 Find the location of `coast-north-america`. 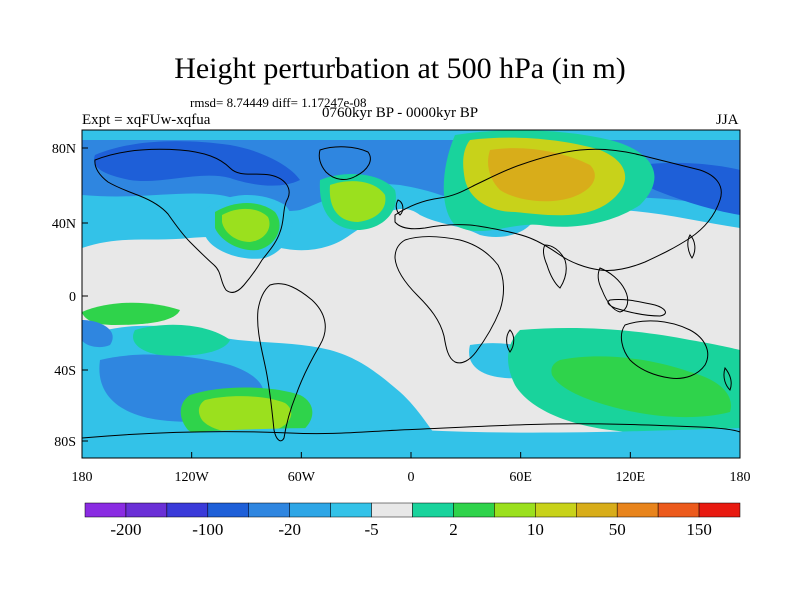

coast-north-america is located at coordinates (192, 220).